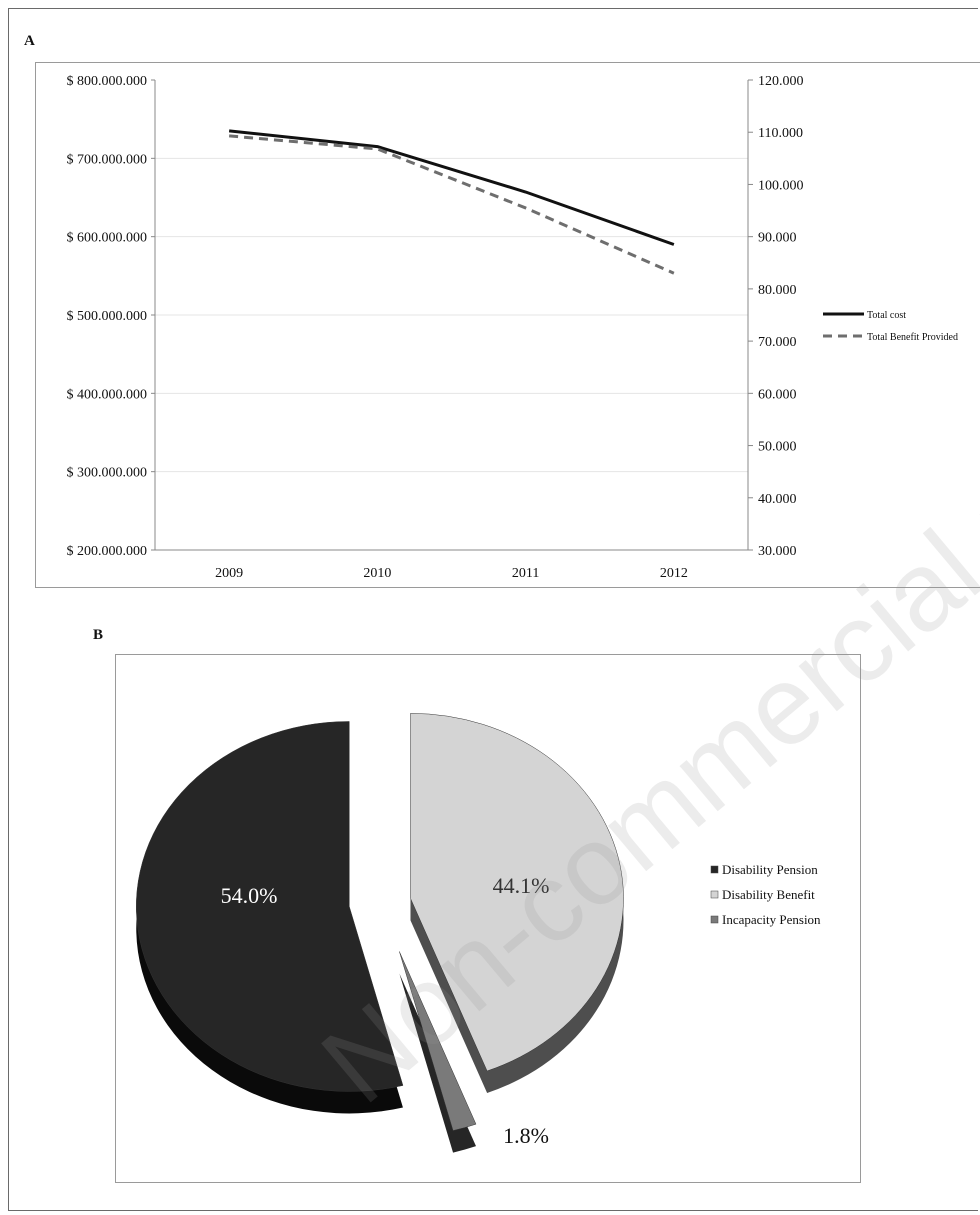 This screenshot has width=980, height=1215. Describe the element at coordinates (770, 869) in the screenshot. I see `legend-label: Disability Pension` at that location.